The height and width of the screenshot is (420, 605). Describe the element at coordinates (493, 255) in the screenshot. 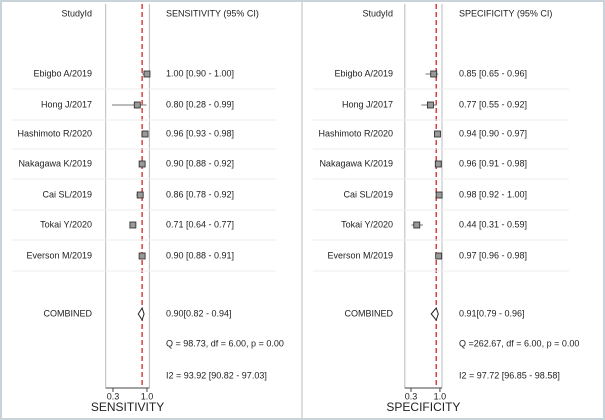

I see `value-label: 0.97 [0.96 - 0.98]` at that location.